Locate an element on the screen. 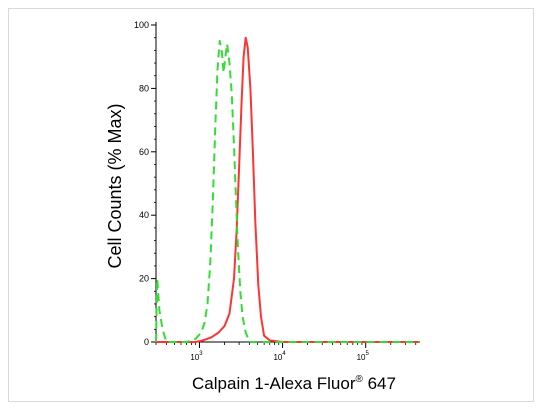 The image size is (544, 412). y-tick-label: 80 is located at coordinates (144, 88).